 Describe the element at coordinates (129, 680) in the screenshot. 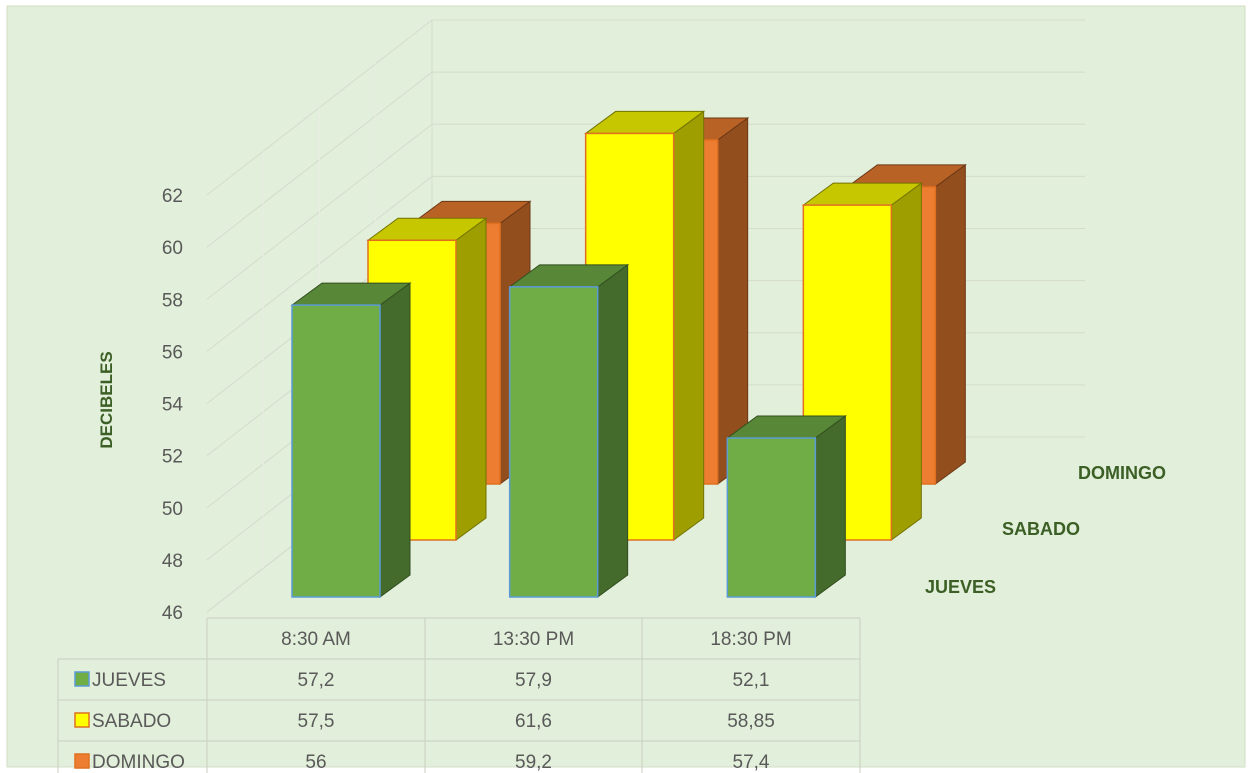

I see `legend-label-jueves: JUEVES` at that location.